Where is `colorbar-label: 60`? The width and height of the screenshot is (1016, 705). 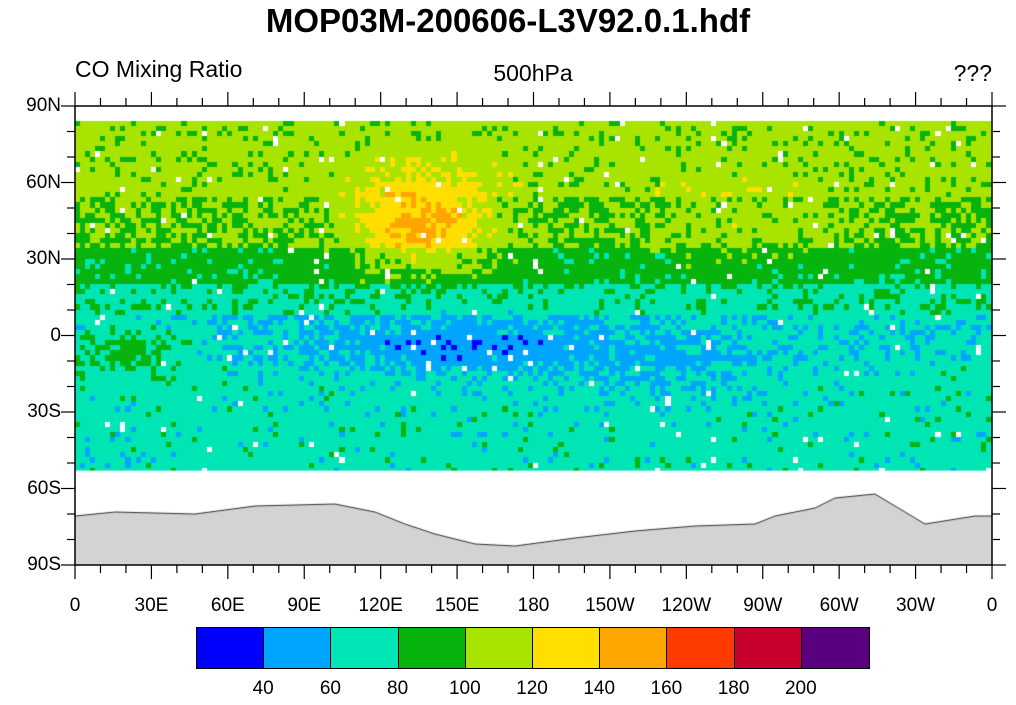 colorbar-label: 60 is located at coordinates (330, 688).